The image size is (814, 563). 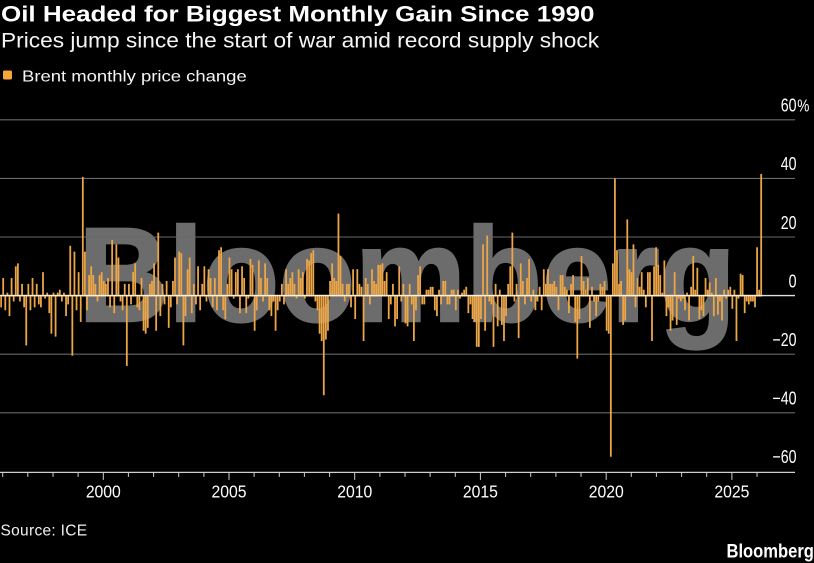 What do you see at coordinates (229, 492) in the screenshot?
I see `svg-text: 2005` at bounding box center [229, 492].